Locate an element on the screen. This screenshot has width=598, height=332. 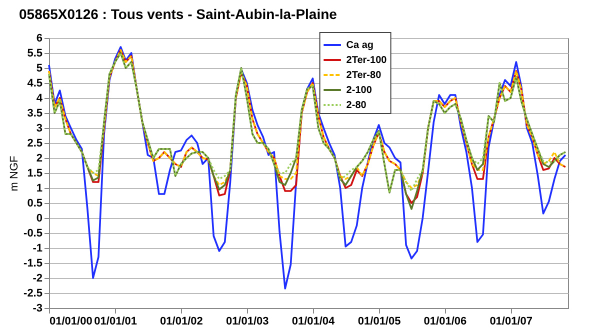
legend-label: Ca ag is located at coordinates (360, 45).